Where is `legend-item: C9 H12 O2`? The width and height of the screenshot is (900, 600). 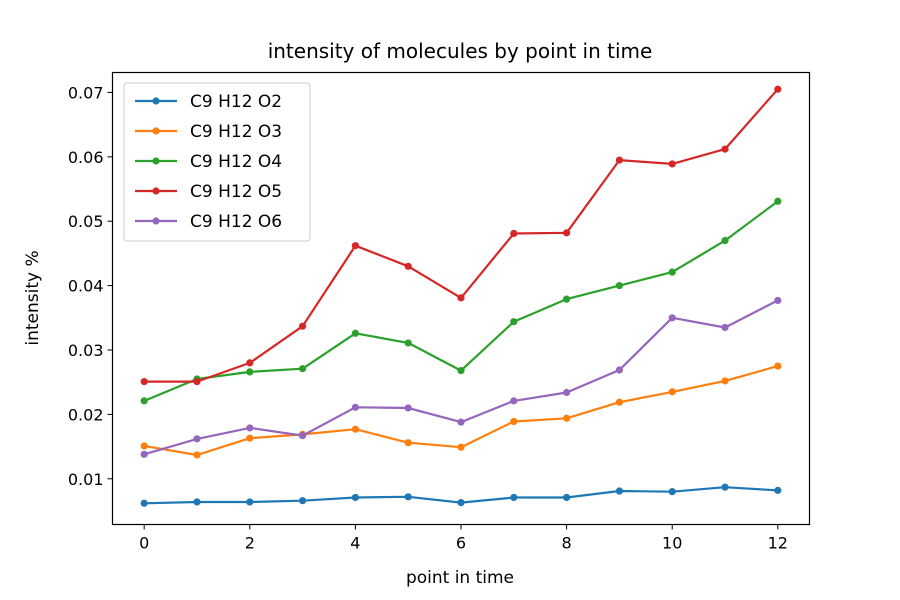
legend-item: C9 H12 O2 is located at coordinates (208, 102).